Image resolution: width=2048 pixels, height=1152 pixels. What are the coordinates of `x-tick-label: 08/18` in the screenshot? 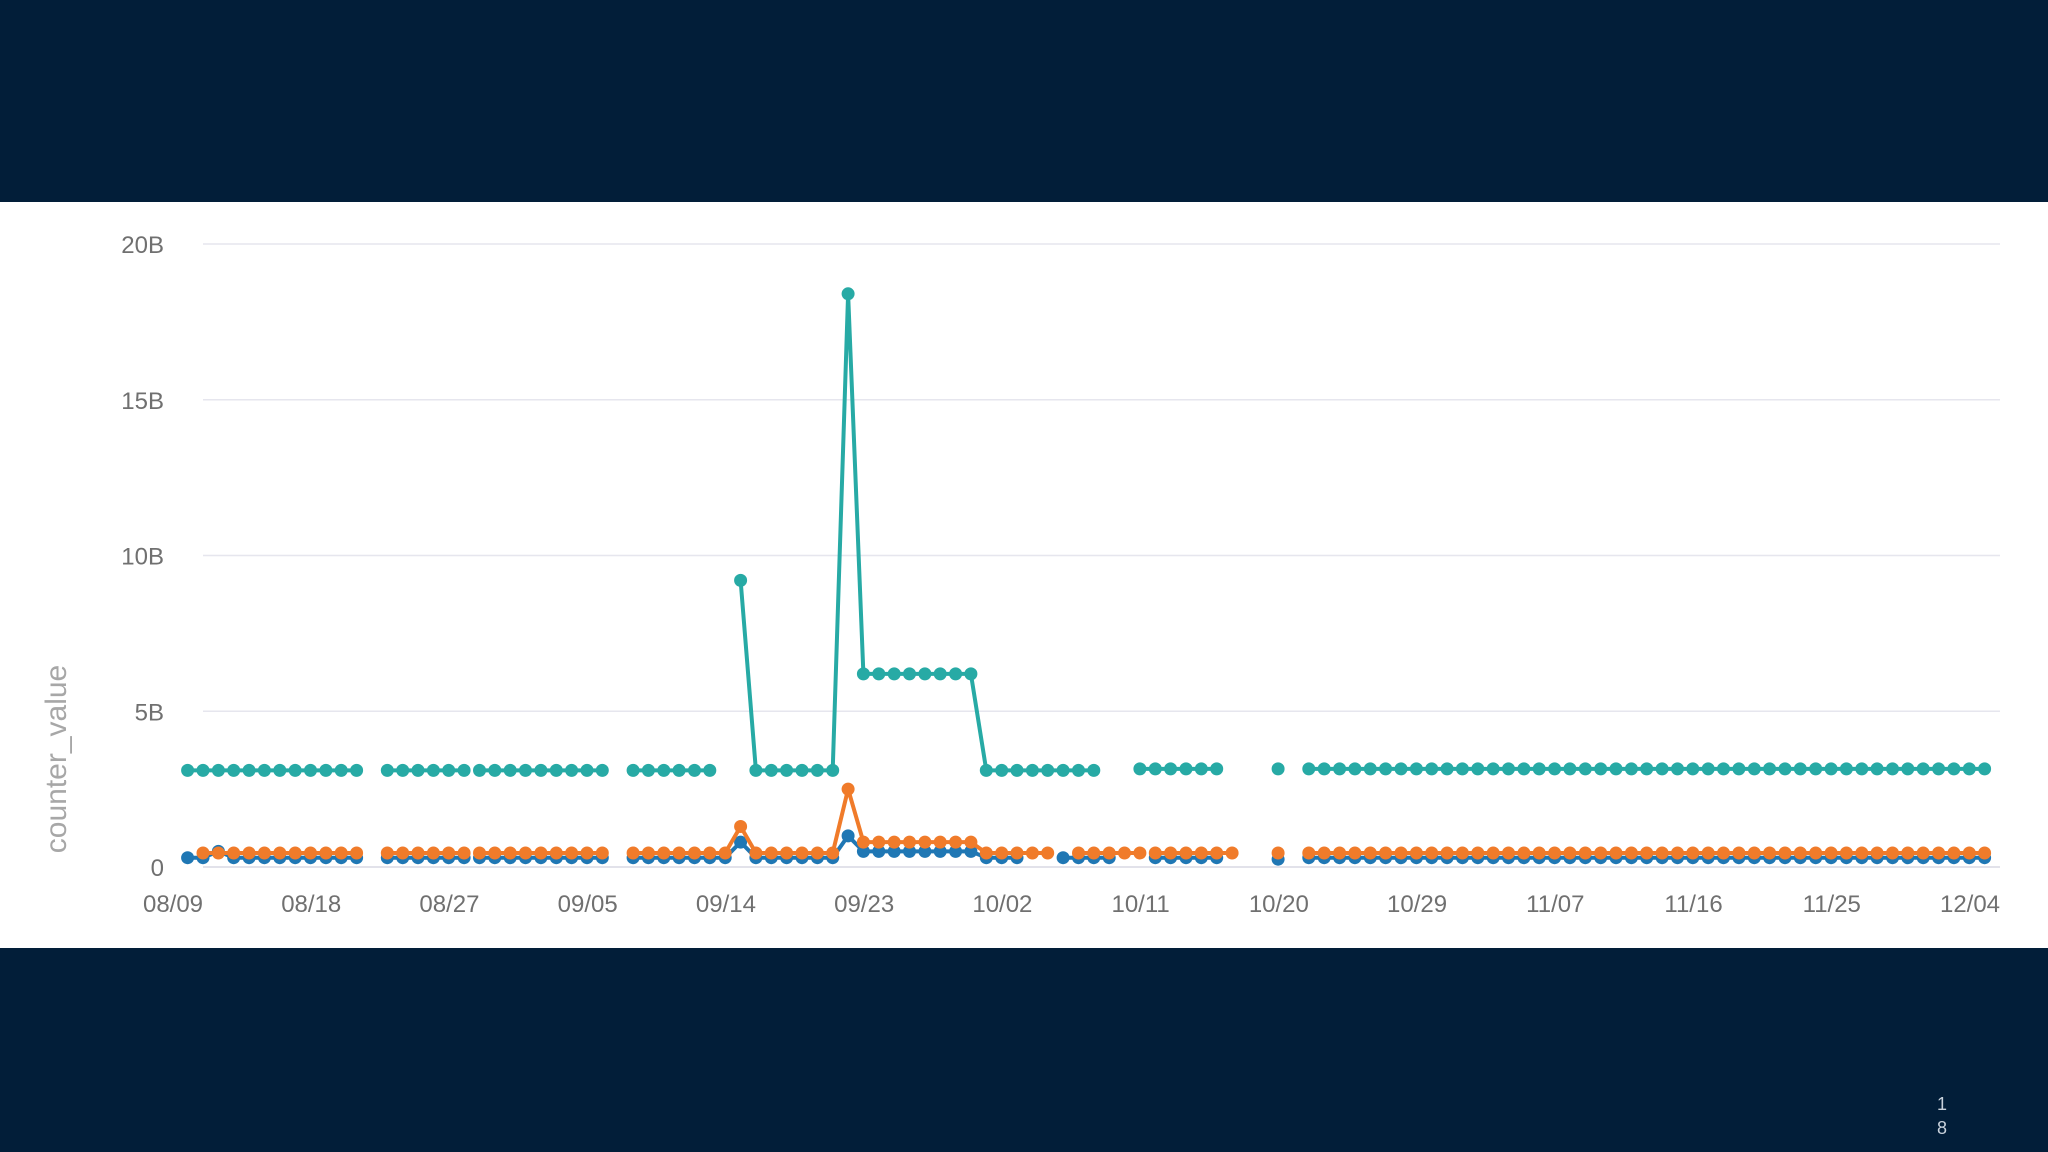 It's located at (311, 904).